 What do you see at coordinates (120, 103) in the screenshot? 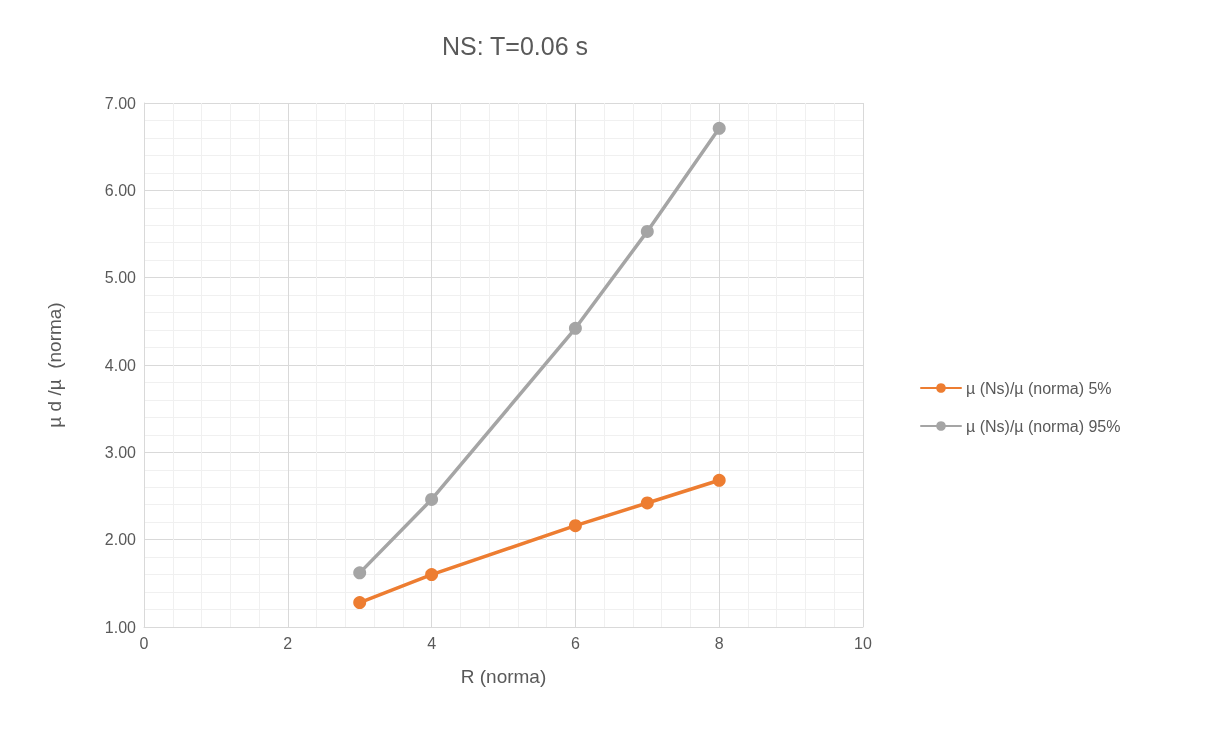
I see `y-tick-label: 7.00` at bounding box center [120, 103].